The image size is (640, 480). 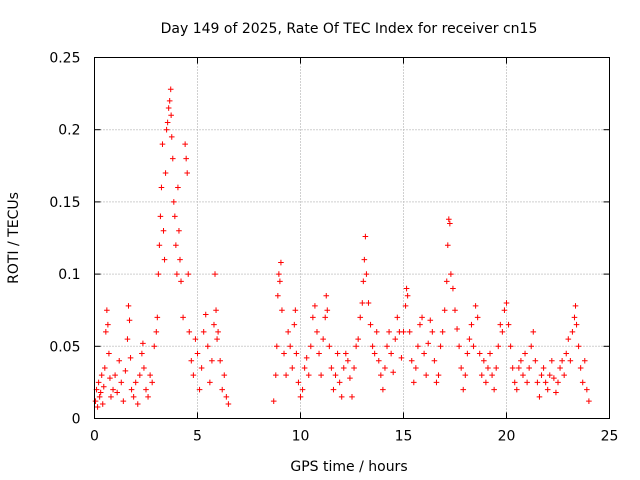 I want to click on x-tick-label: 25, so click(x=610, y=437).